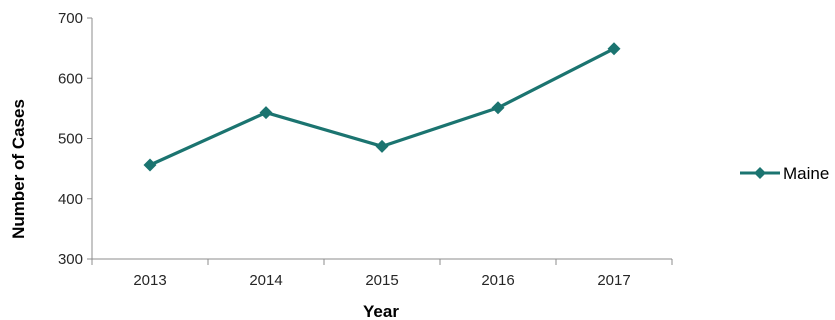 The height and width of the screenshot is (320, 835). Describe the element at coordinates (149, 280) in the screenshot. I see `x-tick-label: 2013` at that location.